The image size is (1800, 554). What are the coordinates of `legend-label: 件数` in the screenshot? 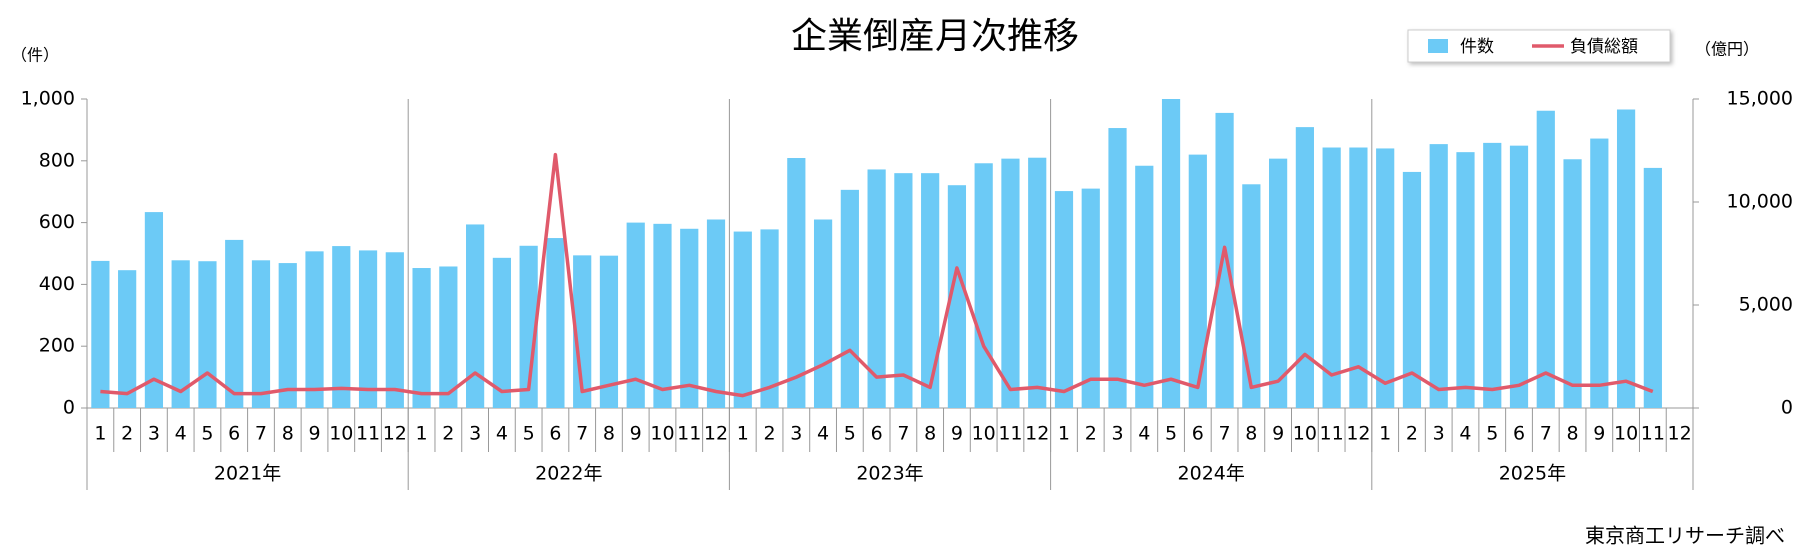 It's located at (1477, 47).